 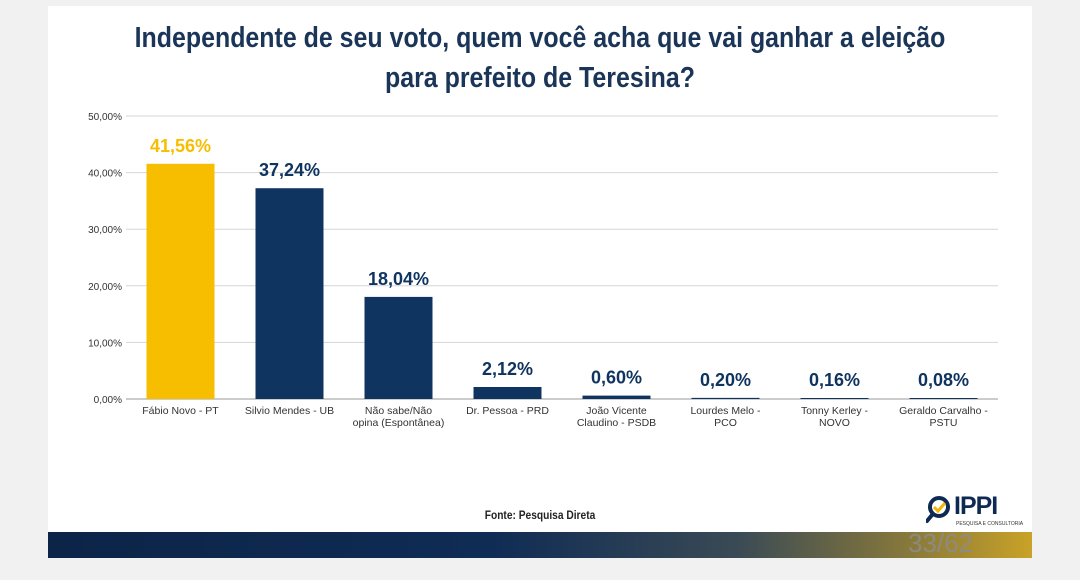 I want to click on x-tick-label: Lourdes Melo -, so click(x=725, y=411).